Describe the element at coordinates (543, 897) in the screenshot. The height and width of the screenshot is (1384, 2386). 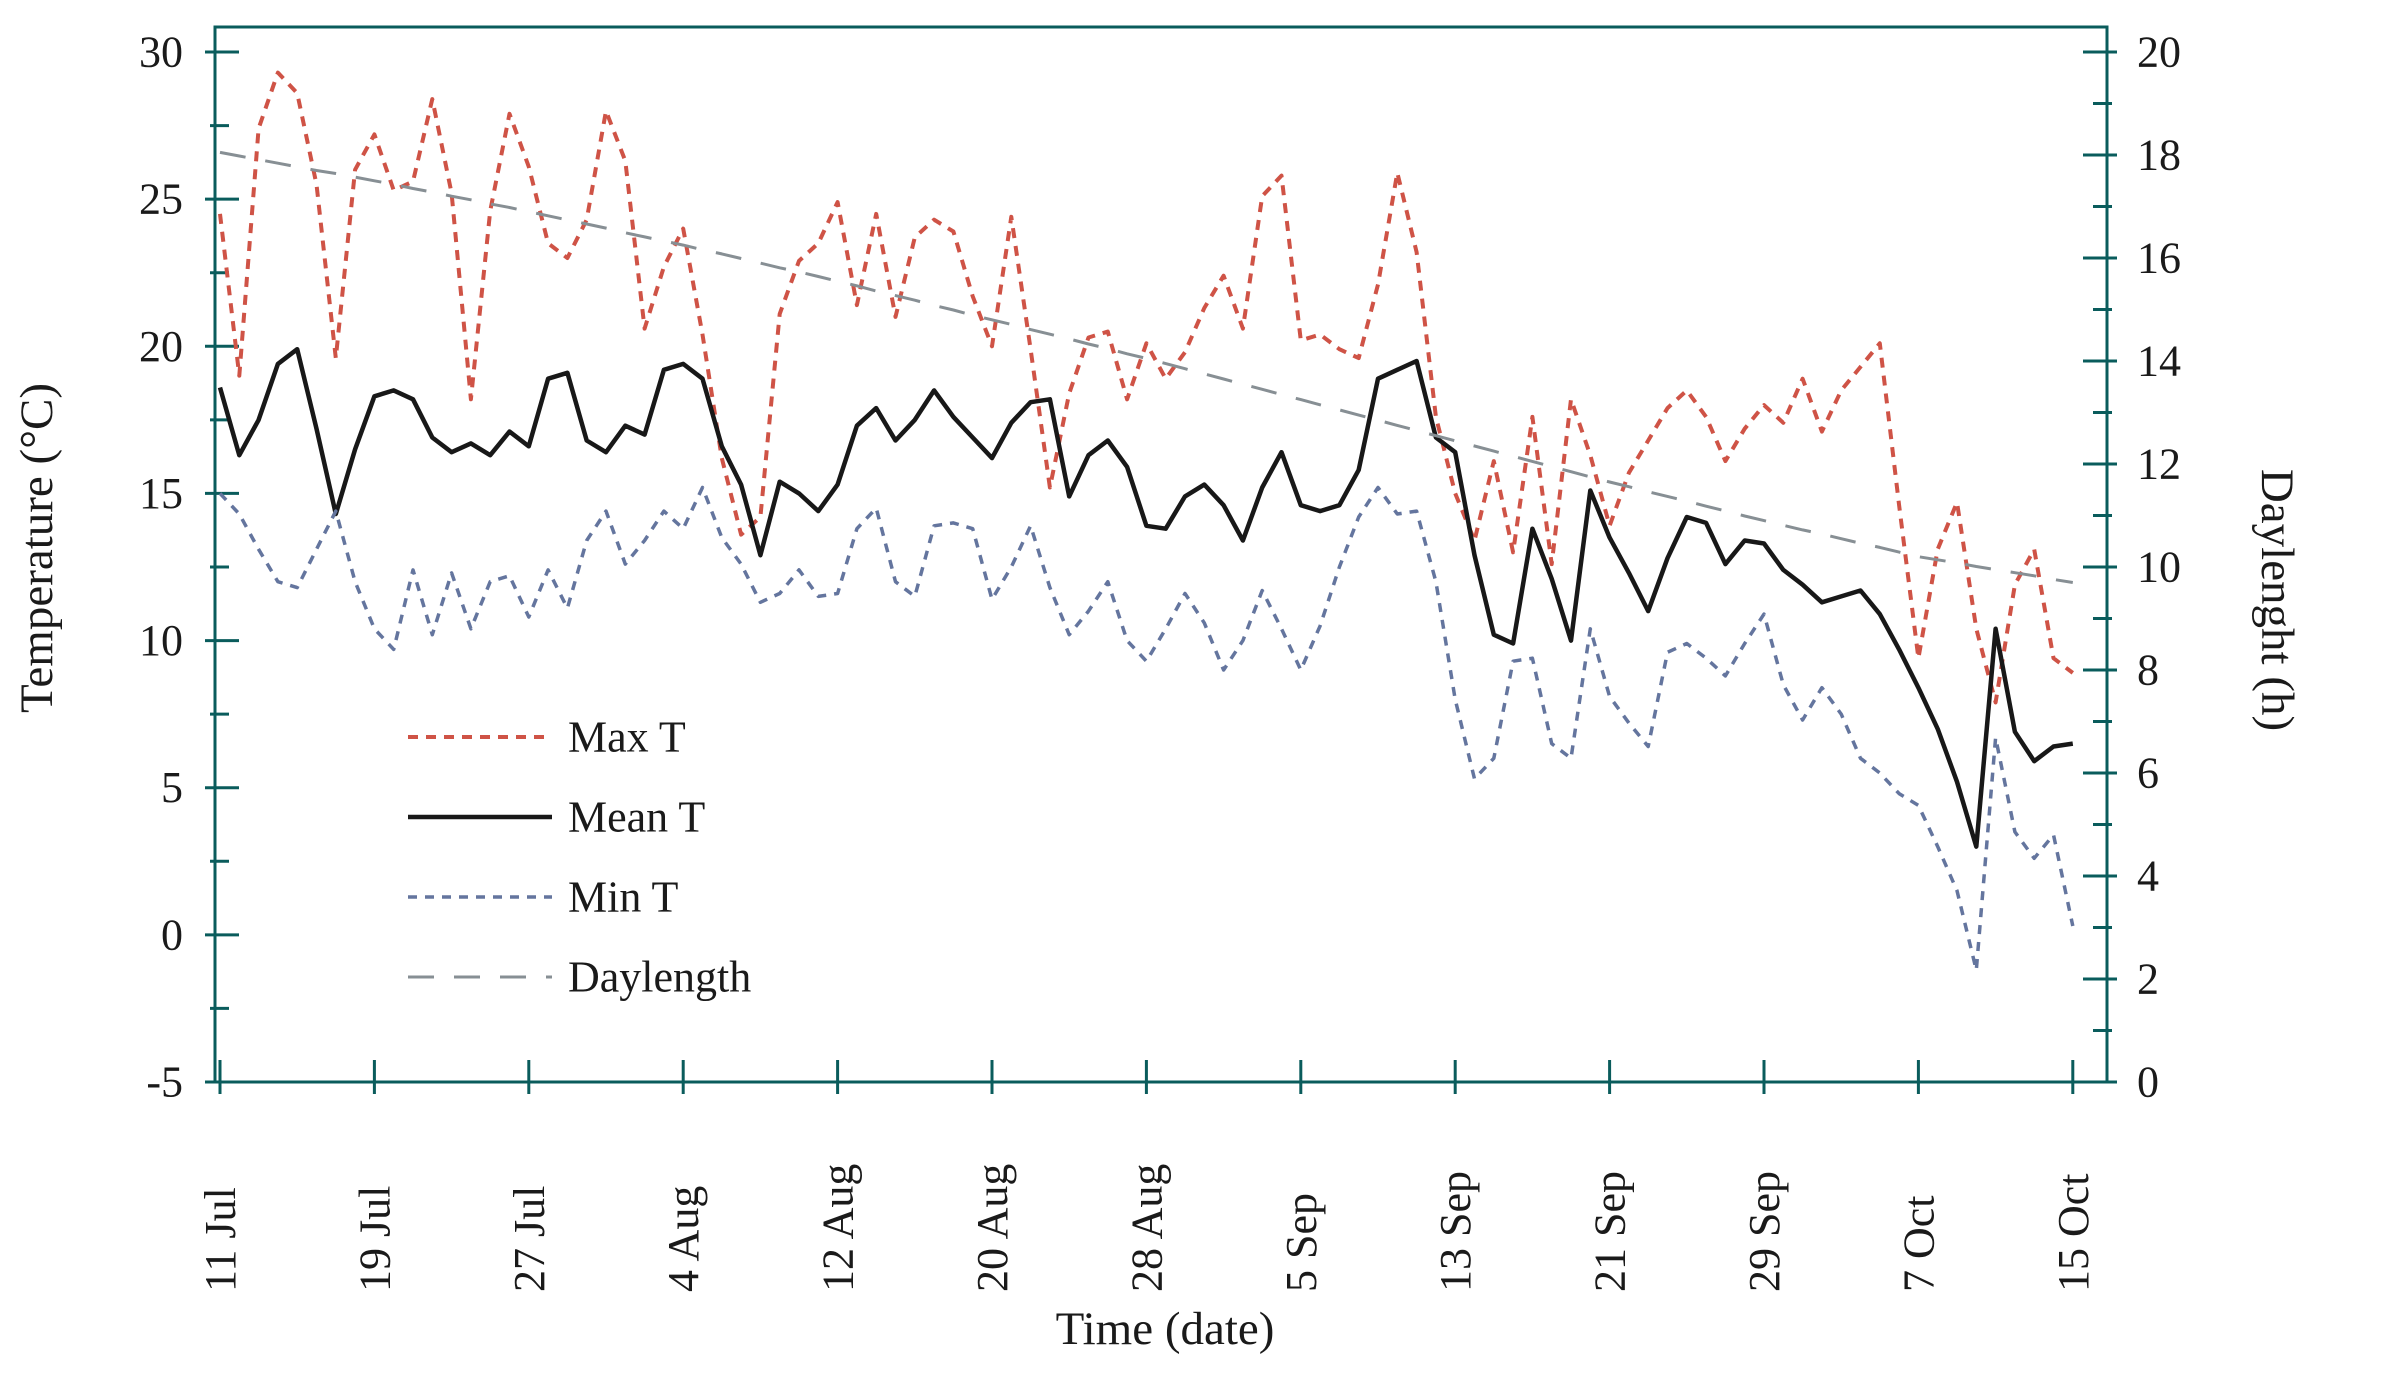
I see `legend-item-min-t: Min T` at that location.